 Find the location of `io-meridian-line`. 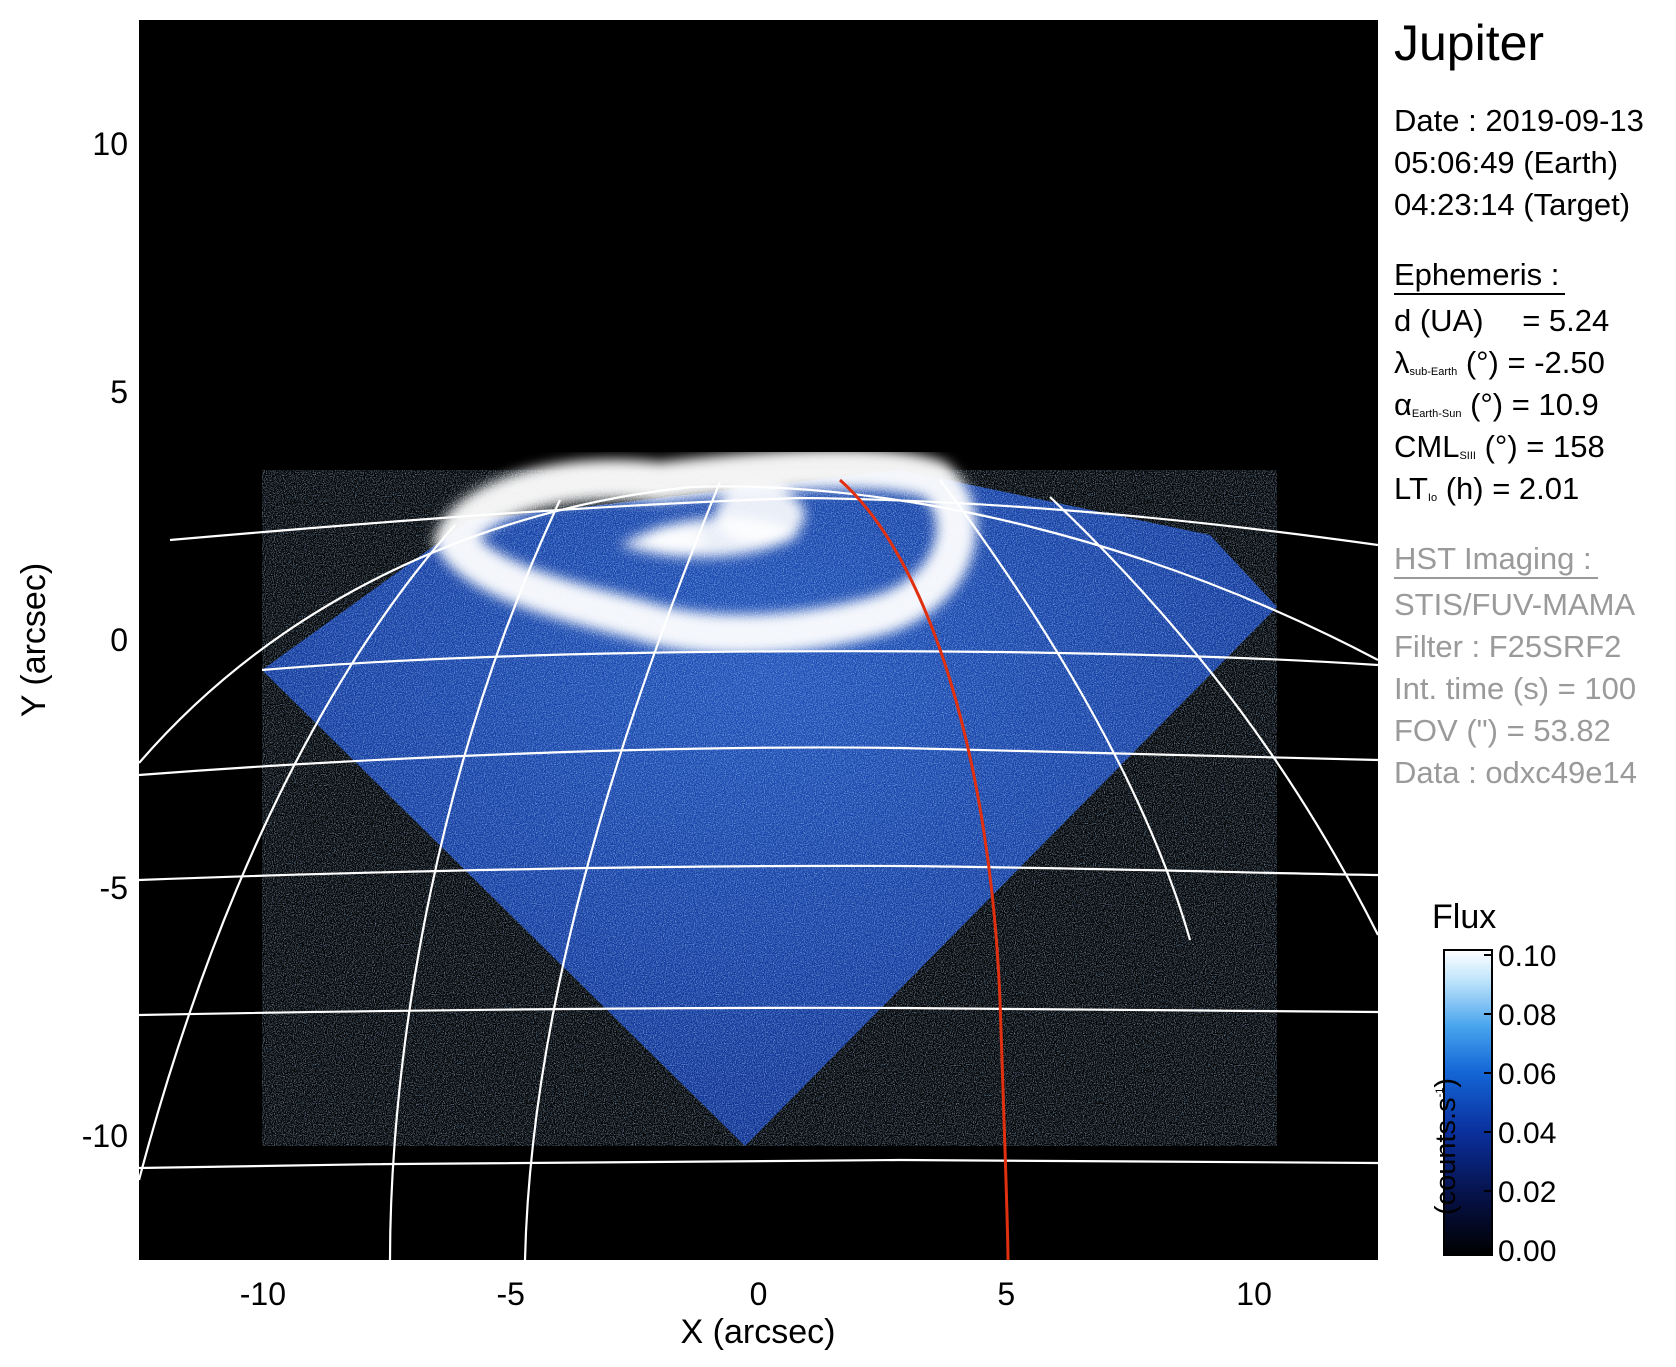

io-meridian-line is located at coordinates (924, 869).